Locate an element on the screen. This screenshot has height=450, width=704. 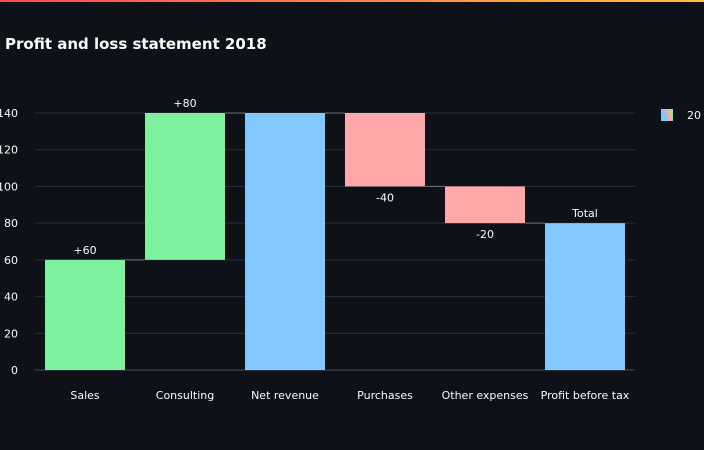
y-tick-label: 120 is located at coordinates (9, 150).